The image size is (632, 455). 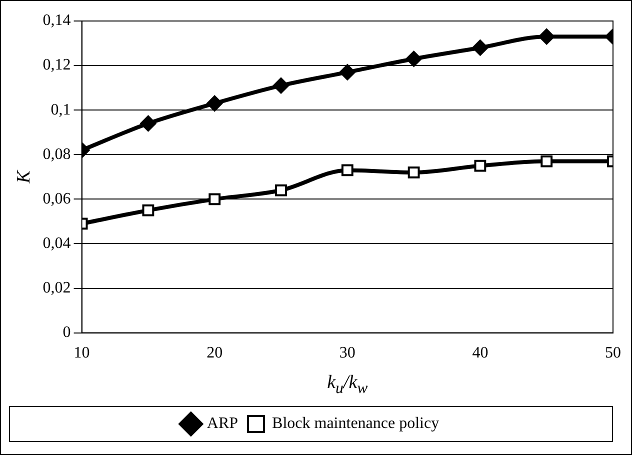 I want to click on x-tick-label: 10, so click(x=82, y=353).